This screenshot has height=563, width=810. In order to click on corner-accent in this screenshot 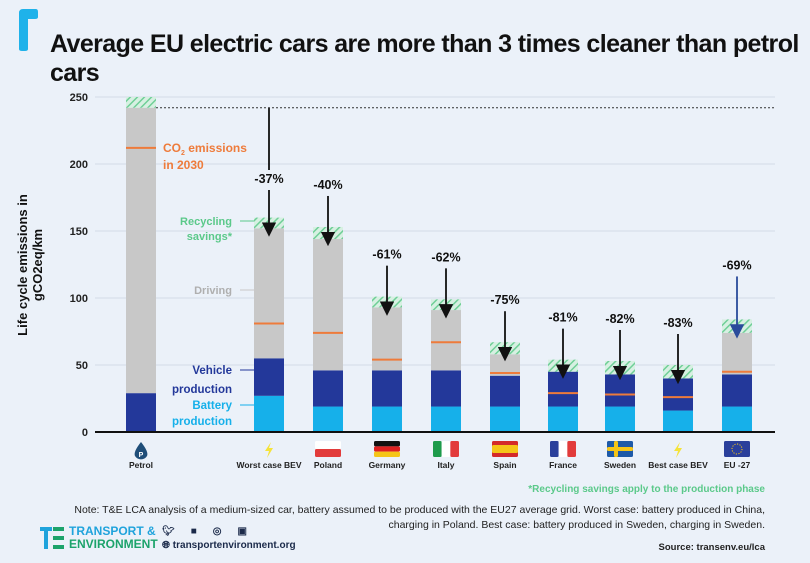, I will do `click(28, 30)`.